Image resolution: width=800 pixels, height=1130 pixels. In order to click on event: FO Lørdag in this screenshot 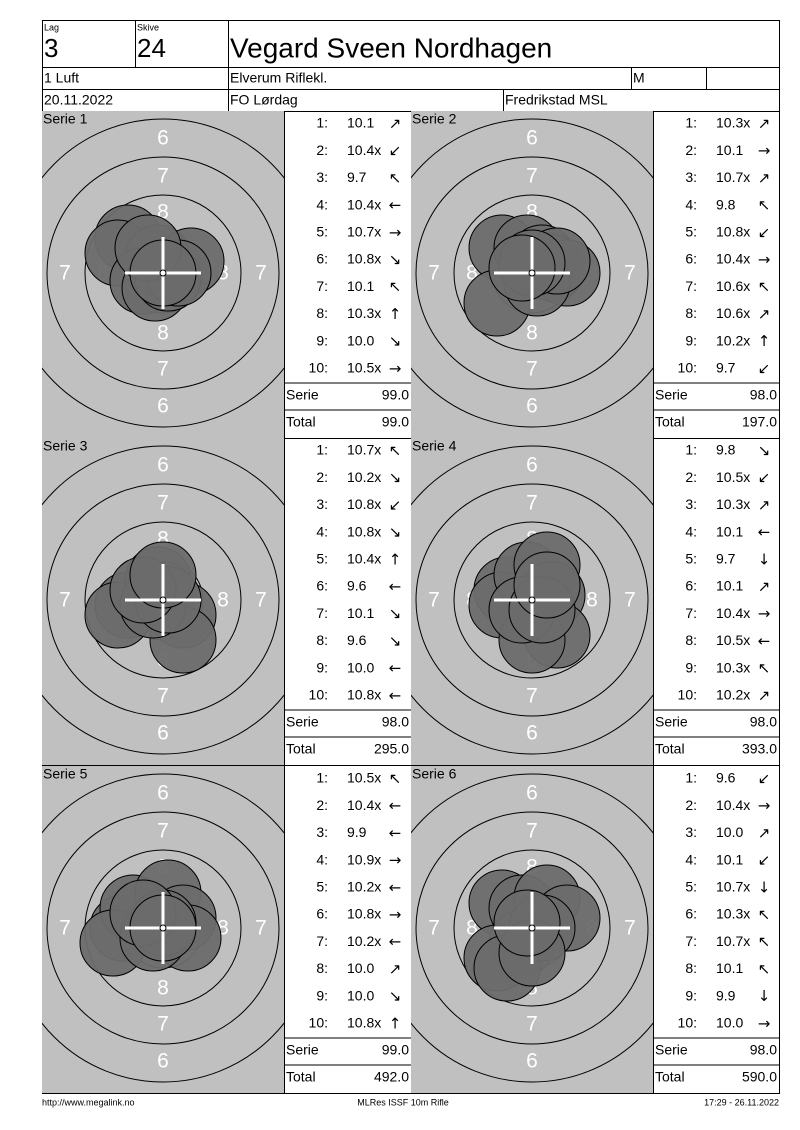, I will do `click(264, 100)`.